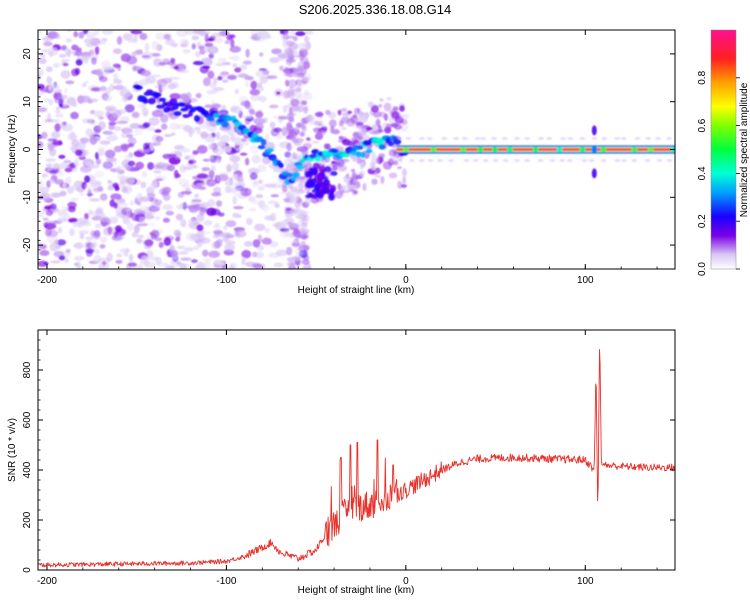 The image size is (750, 600). What do you see at coordinates (356, 590) in the screenshot?
I see `snr-x-axis-label: Height of straight line (km)` at bounding box center [356, 590].